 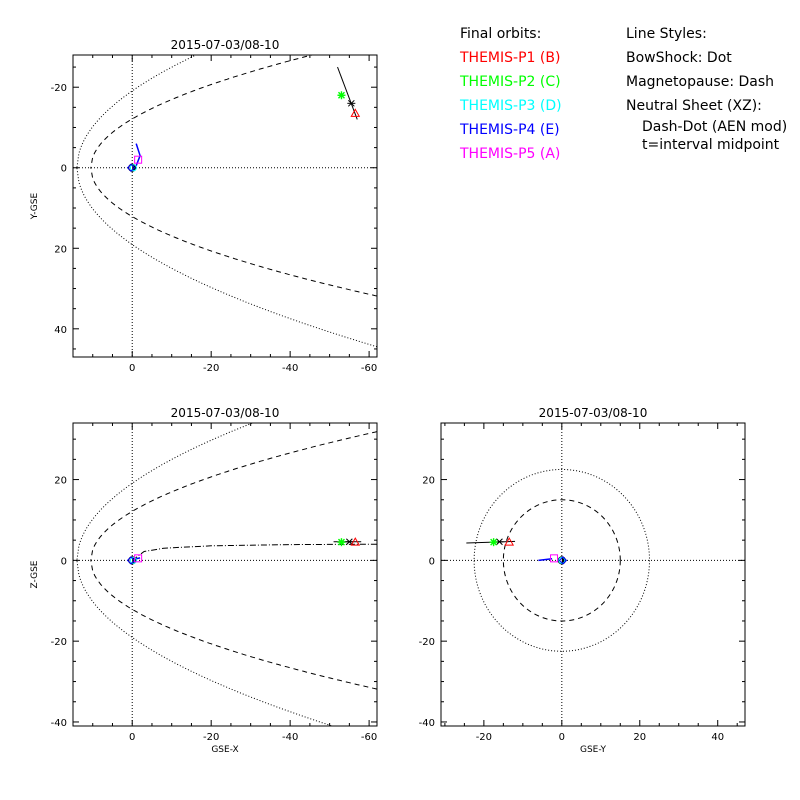 What do you see at coordinates (60, 330) in the screenshot?
I see `y-tick-label: 40` at bounding box center [60, 330].